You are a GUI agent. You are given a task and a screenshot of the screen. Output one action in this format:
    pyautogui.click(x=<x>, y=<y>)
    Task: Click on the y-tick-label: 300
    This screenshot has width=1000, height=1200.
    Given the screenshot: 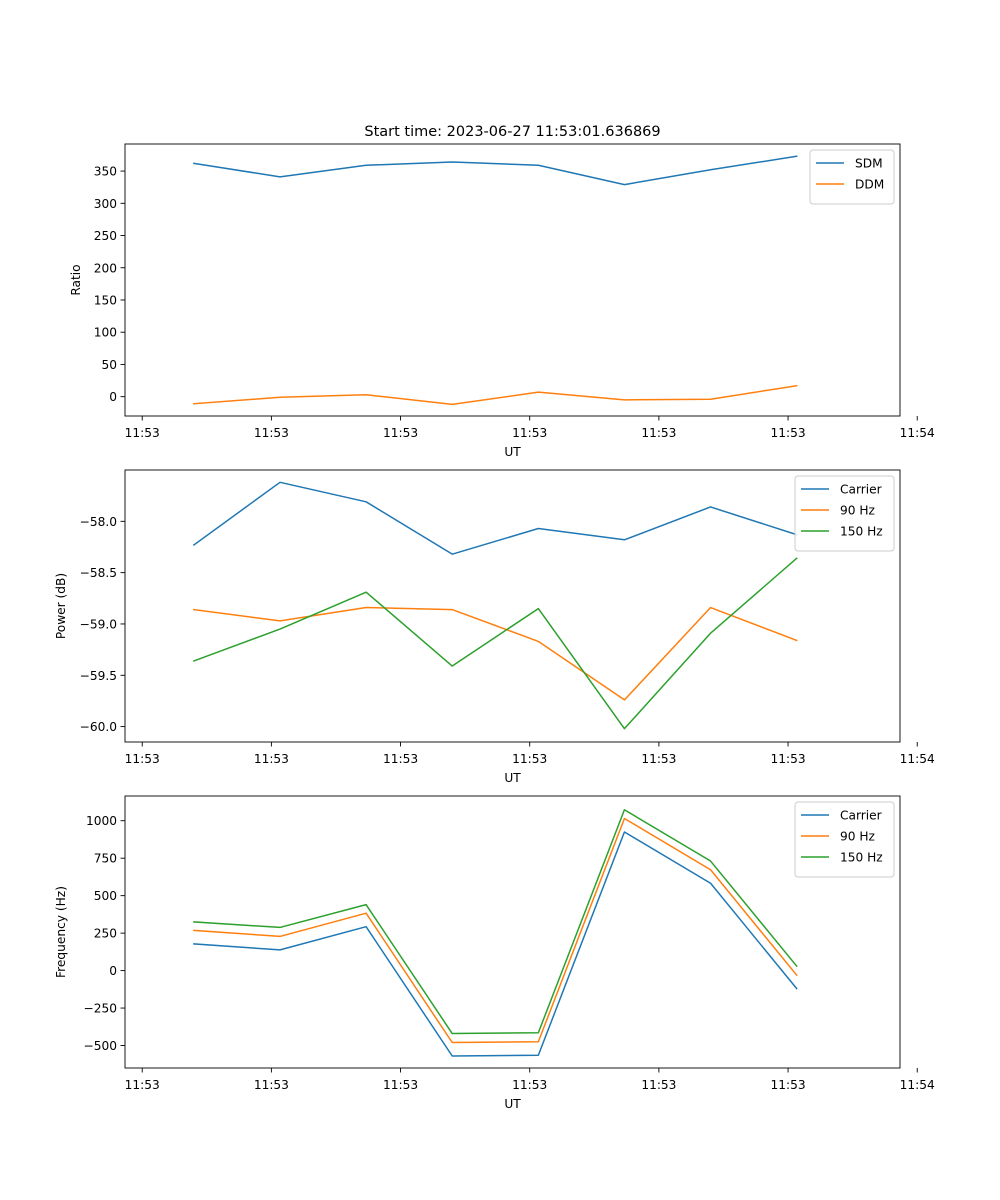 What is the action you would take?
    pyautogui.click(x=105, y=204)
    